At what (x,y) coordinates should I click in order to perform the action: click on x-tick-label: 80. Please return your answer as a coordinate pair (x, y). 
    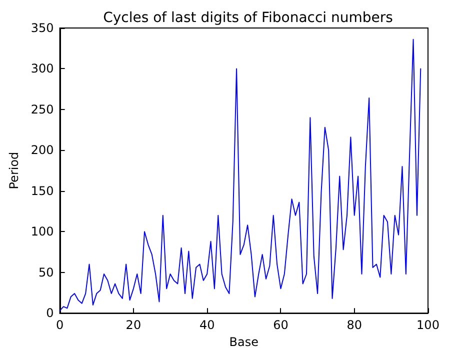
    Looking at the image, I should click on (354, 325).